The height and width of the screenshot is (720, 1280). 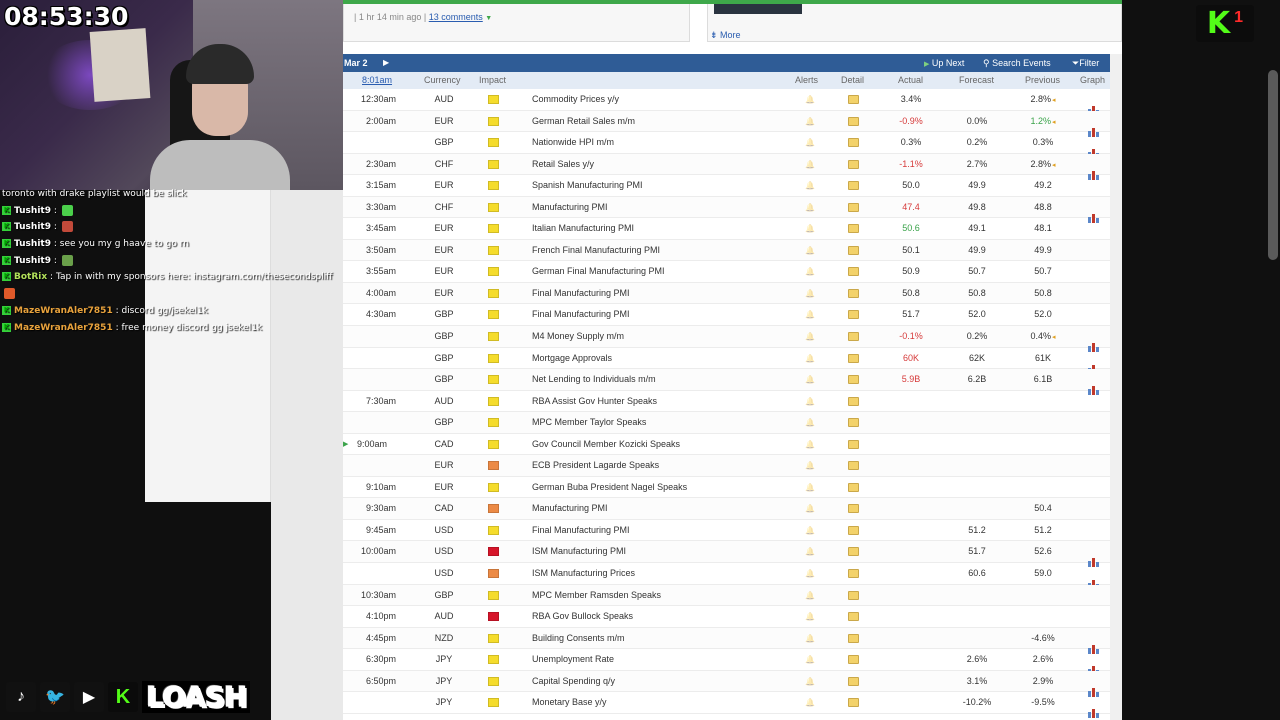 I want to click on event-title: RBA Assist Gov Hunter Speaks, so click(x=595, y=400).